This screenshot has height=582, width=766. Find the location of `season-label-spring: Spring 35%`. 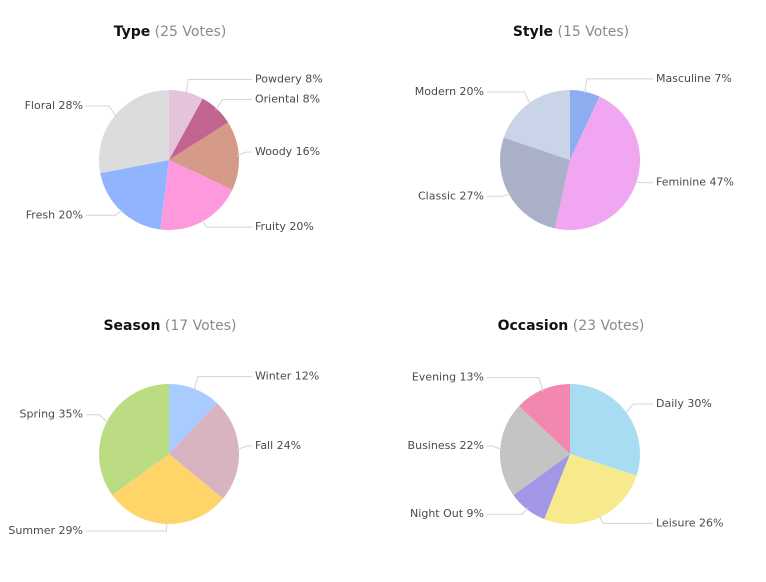

season-label-spring: Spring 35% is located at coordinates (51, 414).